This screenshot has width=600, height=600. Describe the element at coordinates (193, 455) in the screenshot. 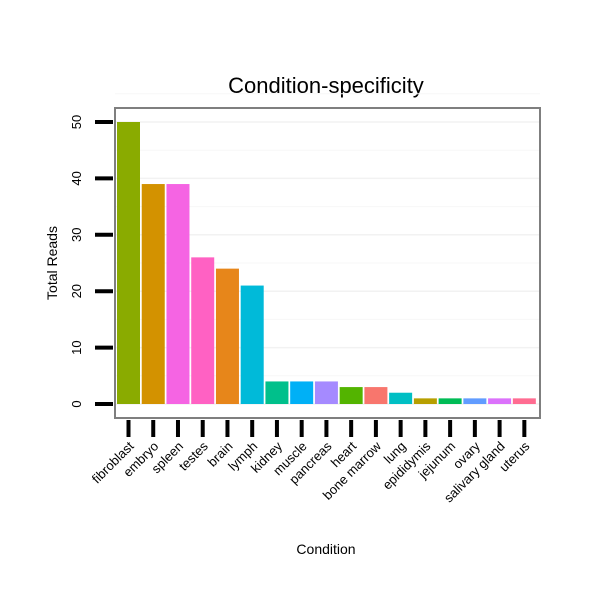

I see `x-tick-label: testes` at that location.